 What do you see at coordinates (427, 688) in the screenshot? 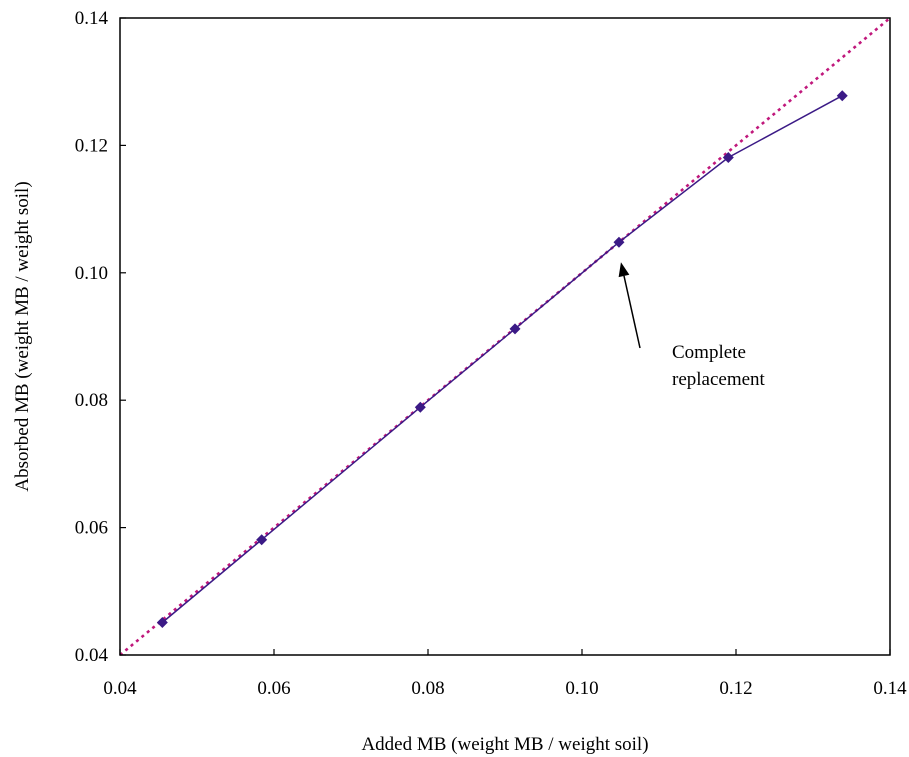
I see `x-tick-label: 0.08` at bounding box center [427, 688].